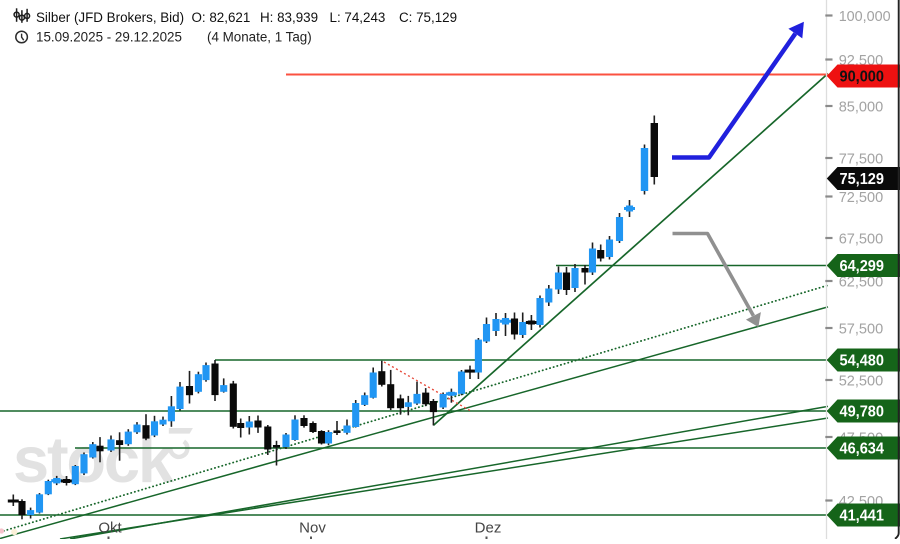 Image resolution: width=900 pixels, height=544 pixels. What do you see at coordinates (358, 17) in the screenshot?
I see `svg-text: L: 74,243` at bounding box center [358, 17].